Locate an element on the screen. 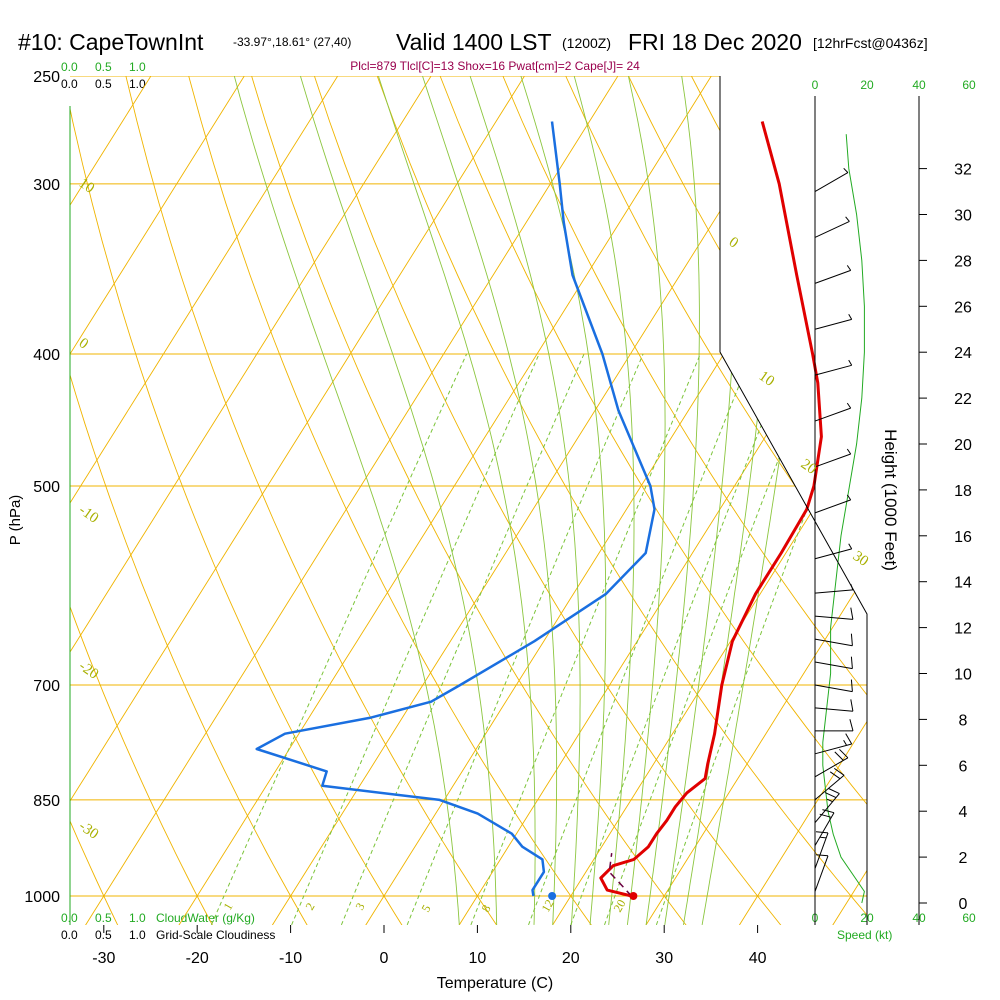  height-tick-label: 2 is located at coordinates (963, 858).